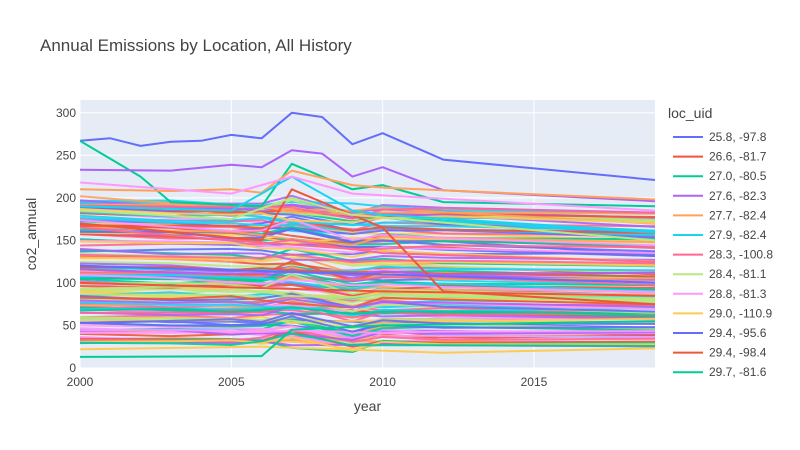 This screenshot has height=450, width=800. I want to click on legend-label: 29.7, -81.6, so click(738, 372).